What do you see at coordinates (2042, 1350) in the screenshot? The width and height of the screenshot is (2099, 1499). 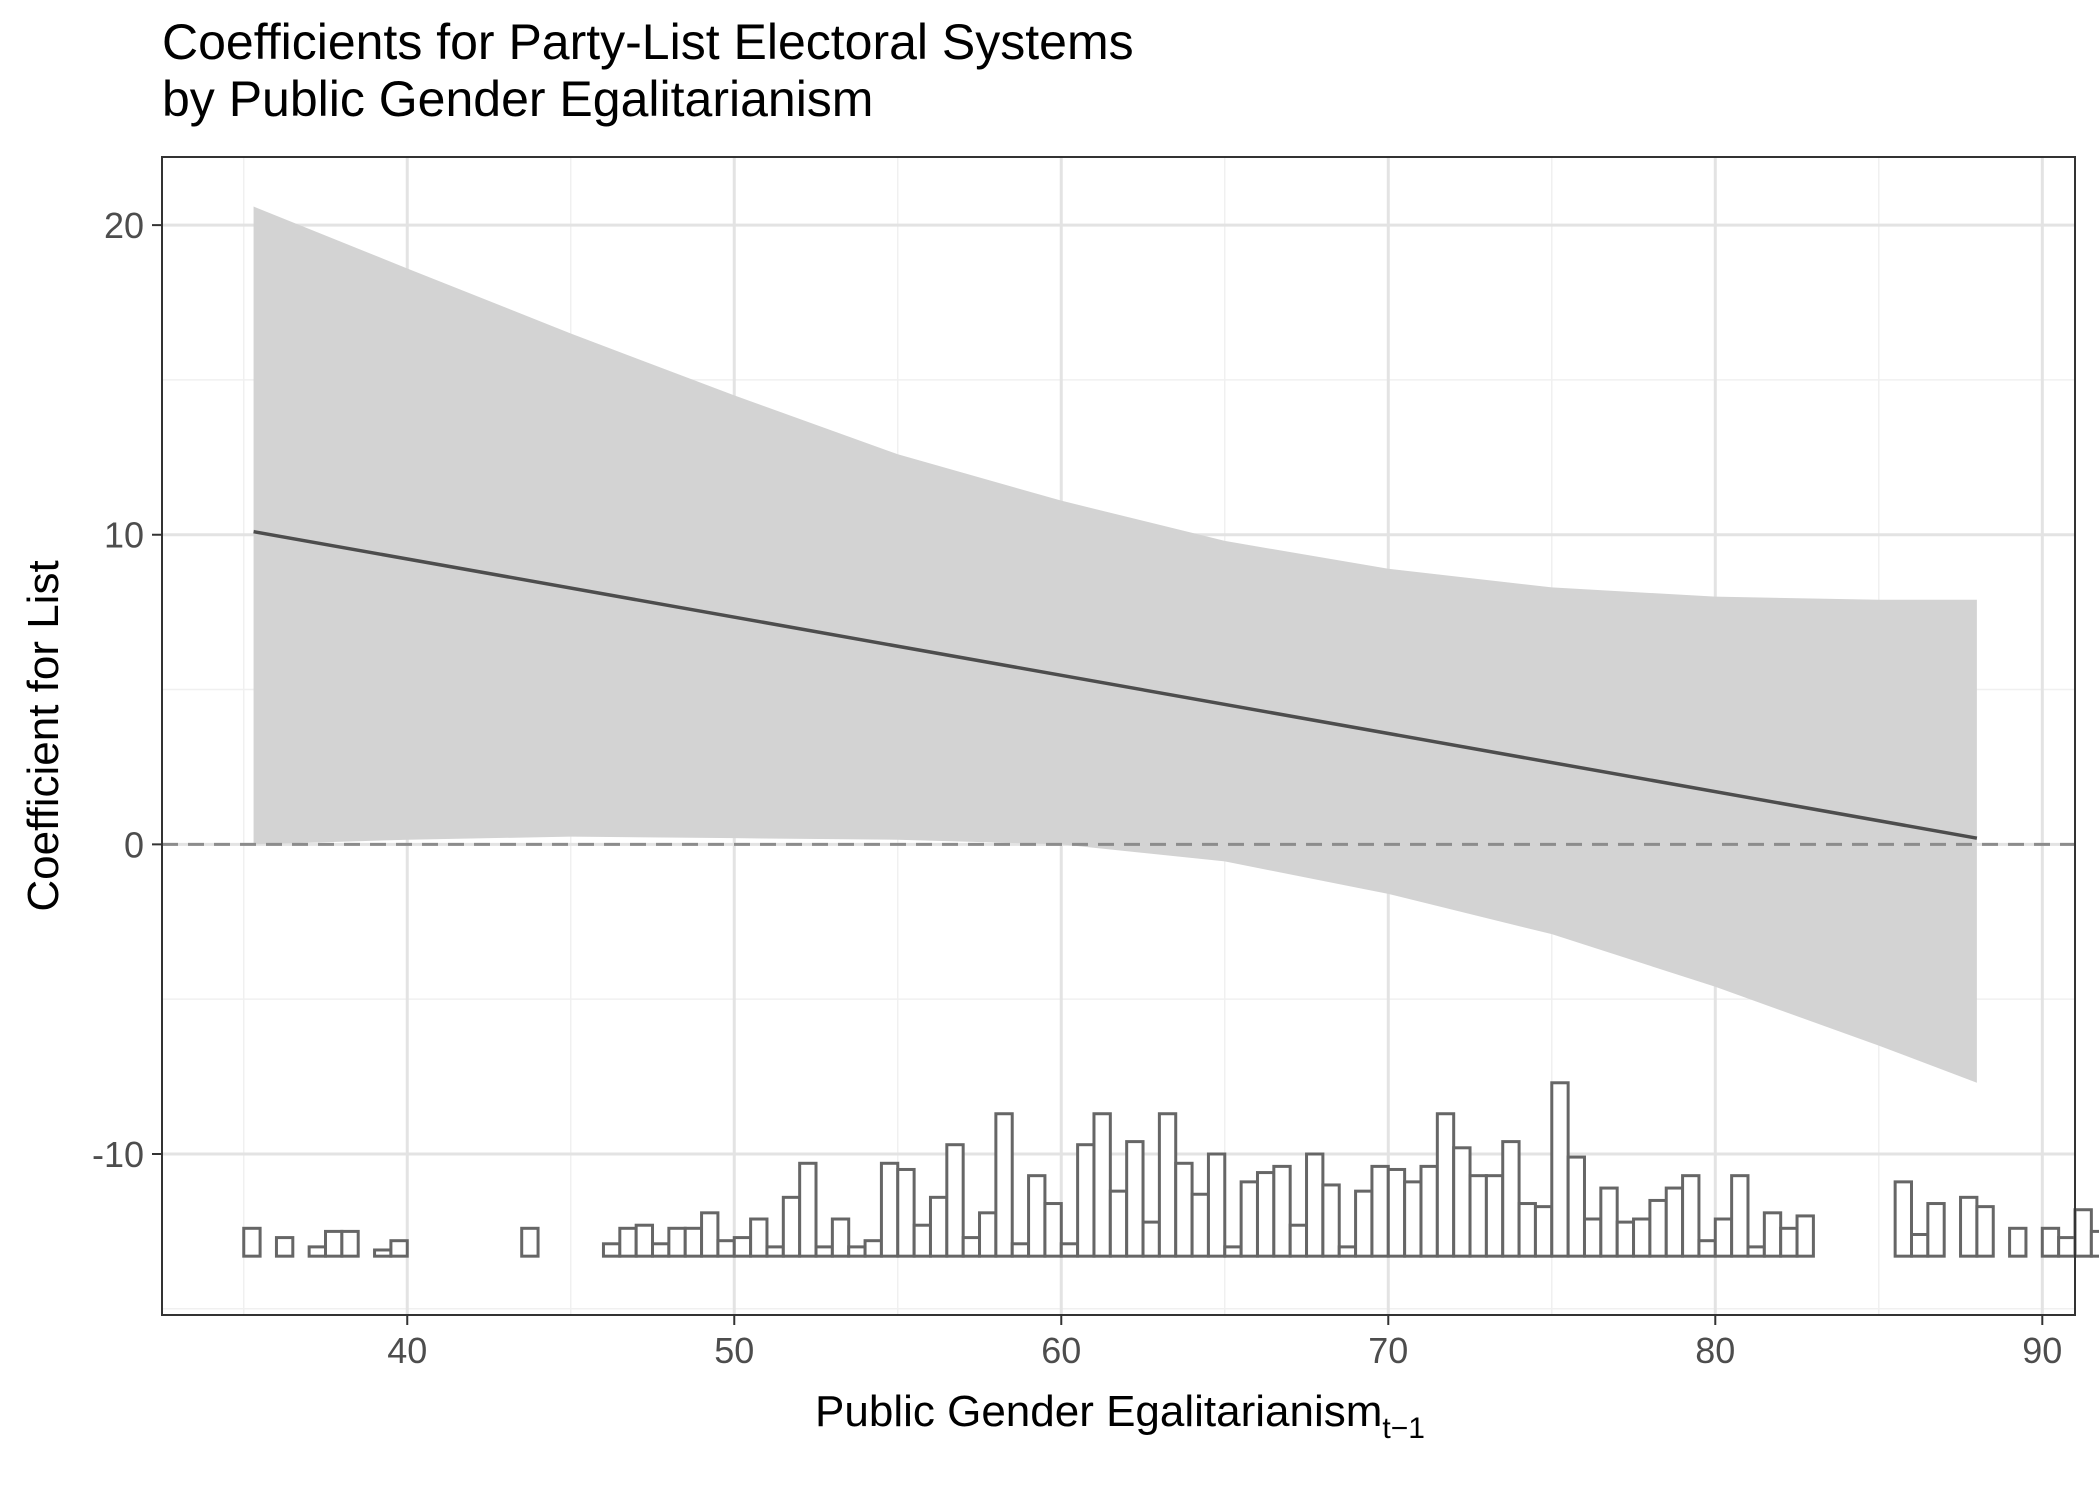 I see `x-tick-label: 90` at bounding box center [2042, 1350].